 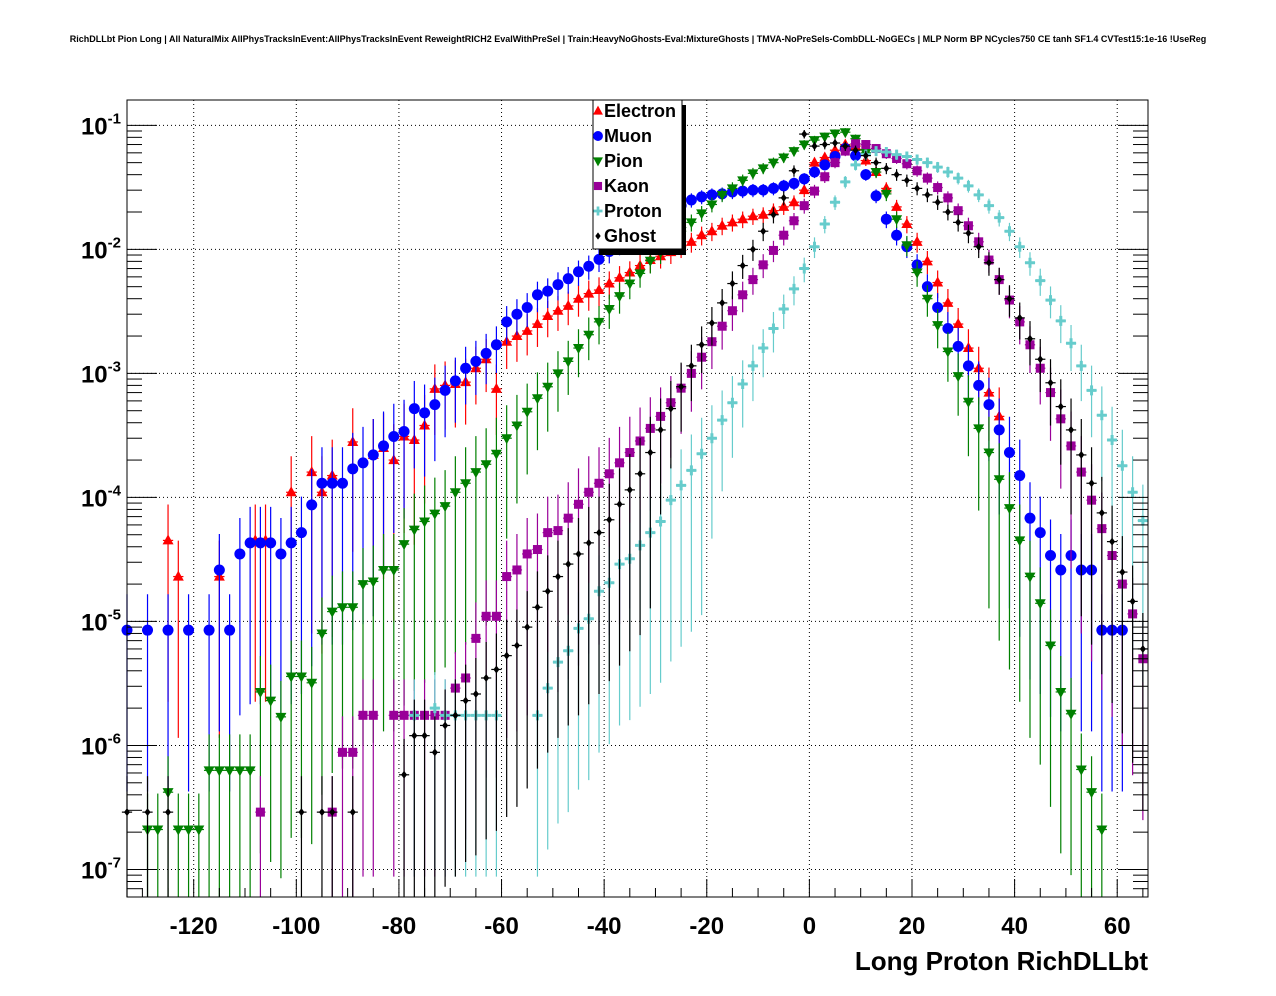 I want to click on legend-label: Pion, so click(x=623, y=161).